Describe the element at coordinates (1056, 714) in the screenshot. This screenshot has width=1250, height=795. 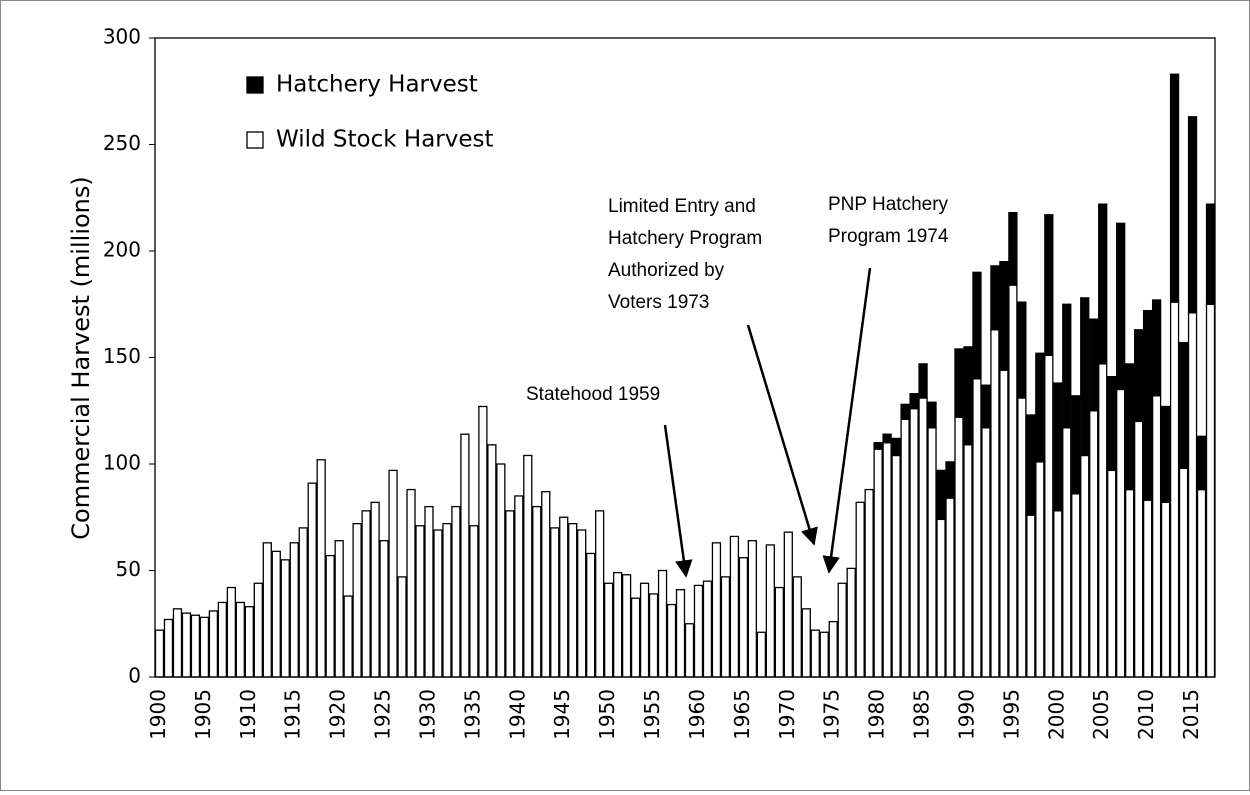
I see `x-tick-label: 2000` at that location.